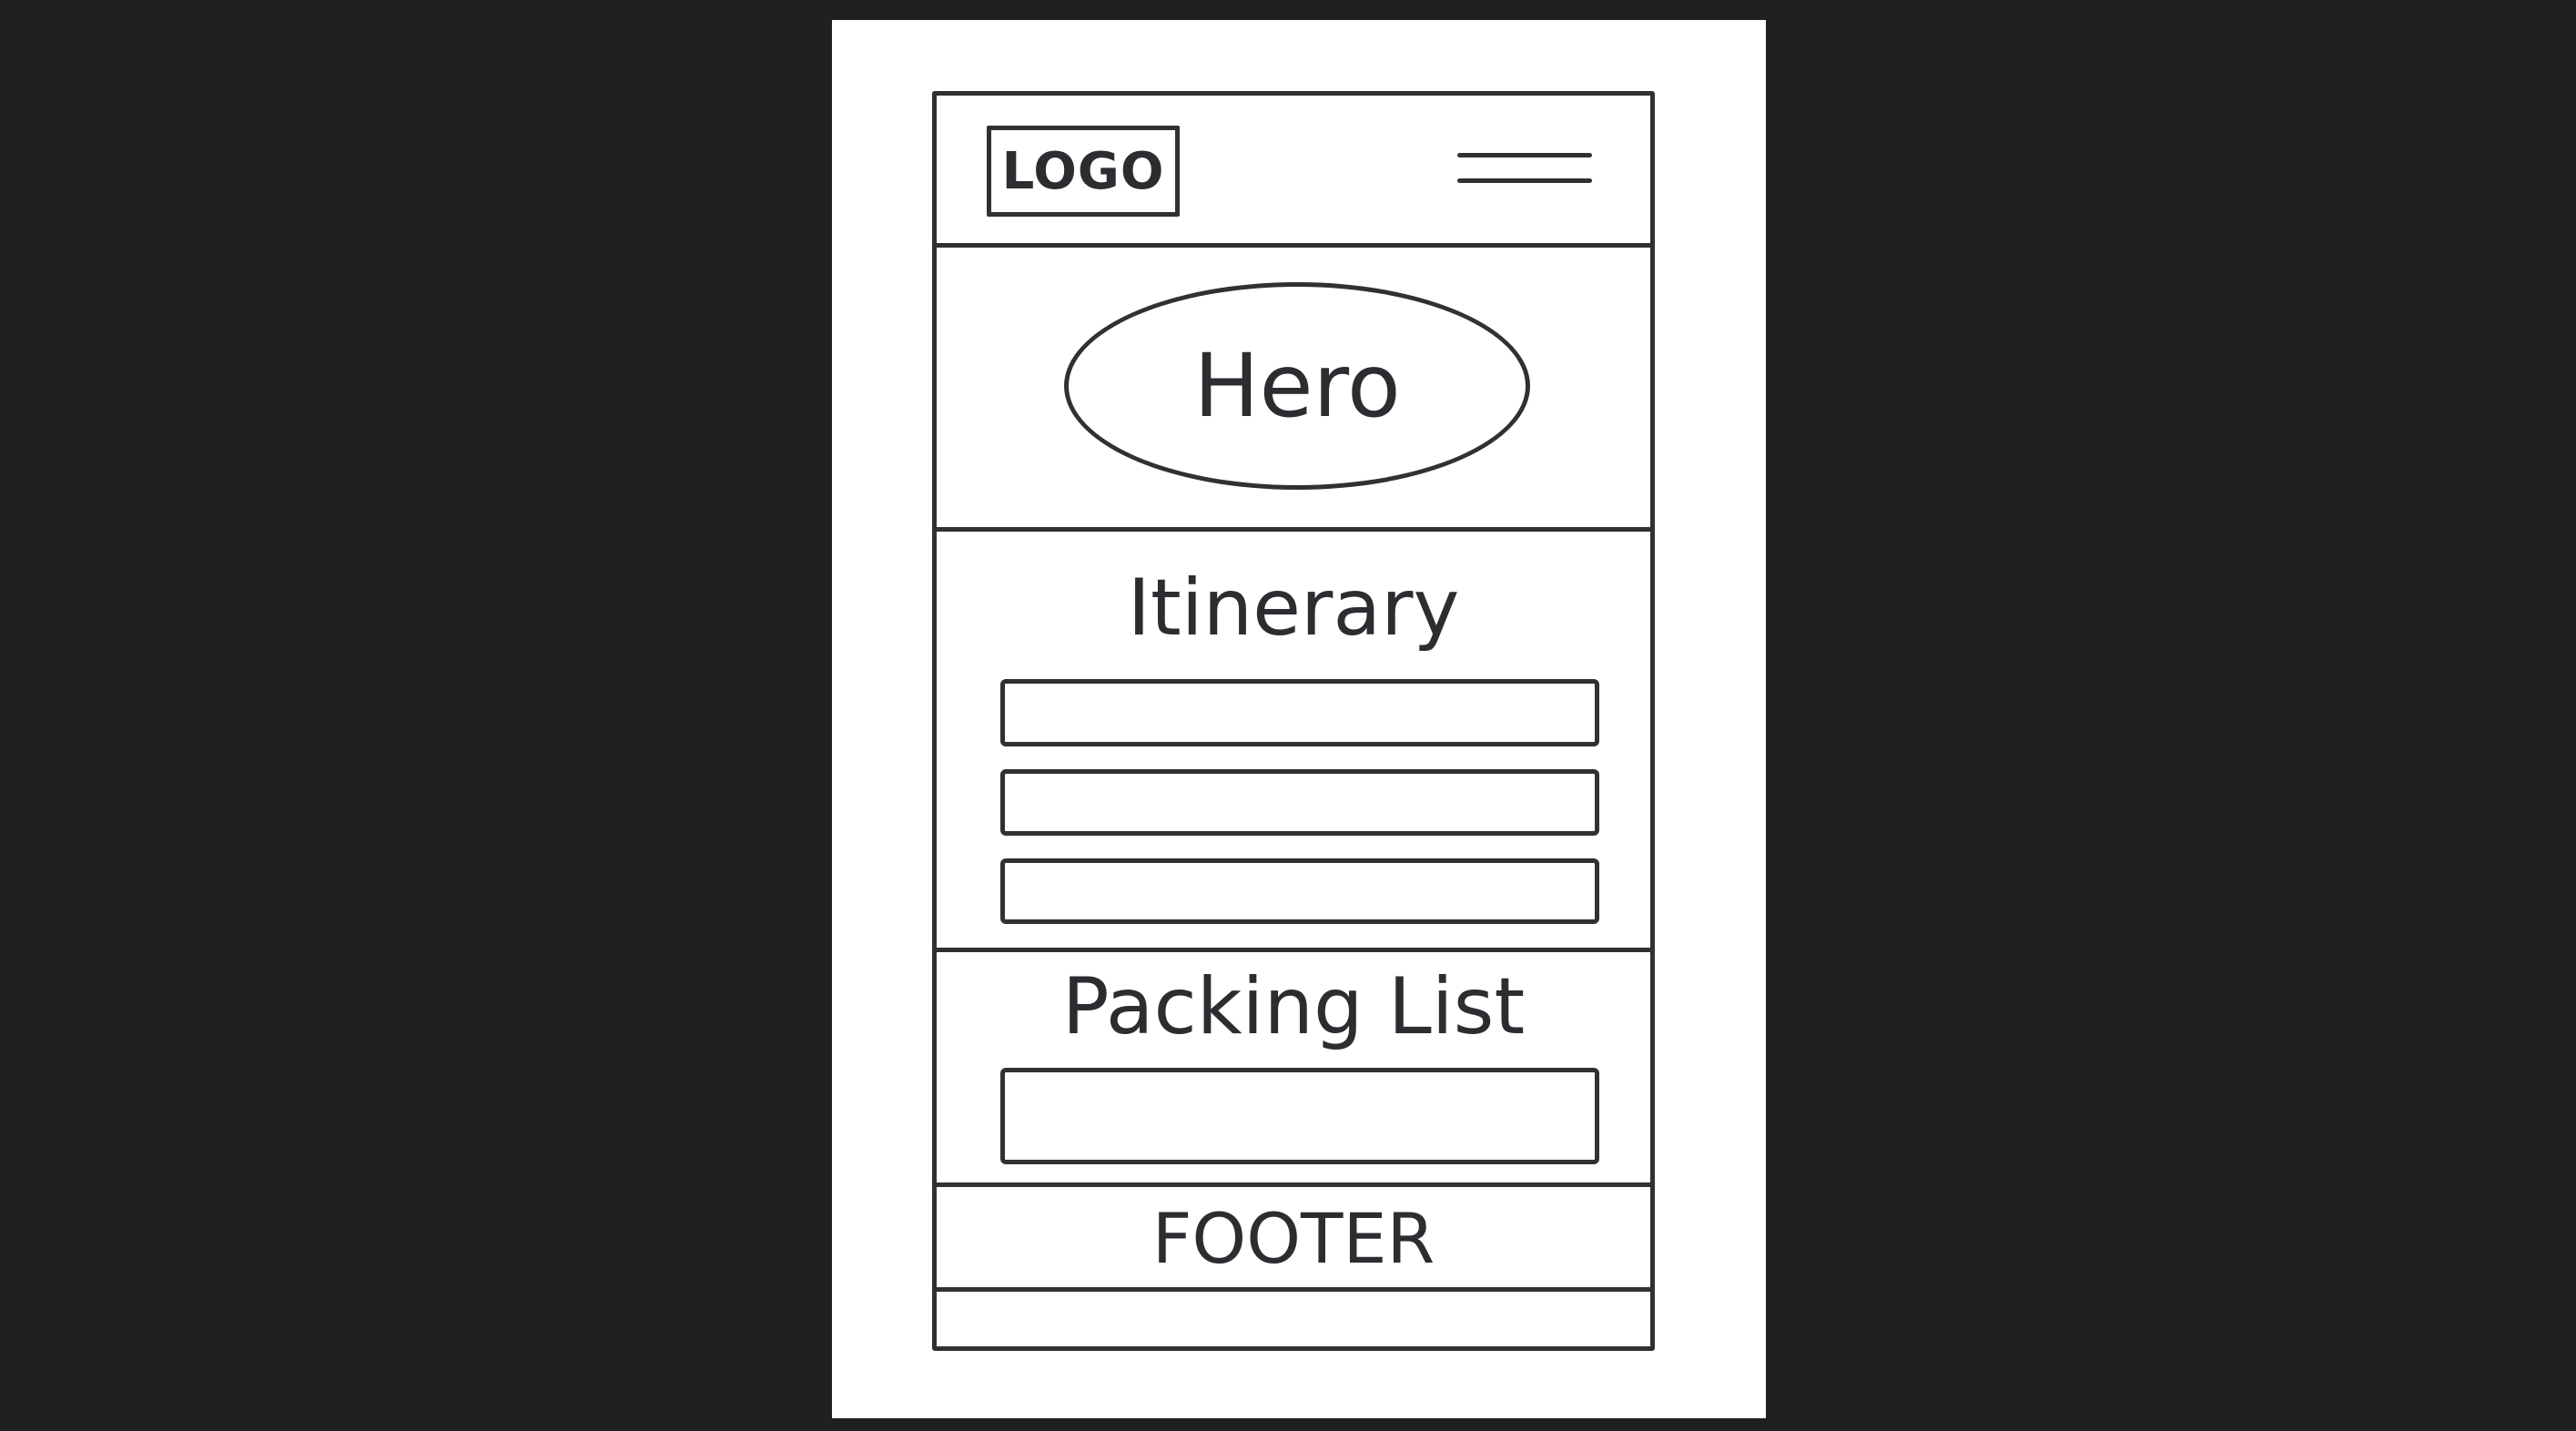 Image resolution: width=2576 pixels, height=1431 pixels. Describe the element at coordinates (1293, 1239) in the screenshot. I see `footer-label: FOOTER` at that location.